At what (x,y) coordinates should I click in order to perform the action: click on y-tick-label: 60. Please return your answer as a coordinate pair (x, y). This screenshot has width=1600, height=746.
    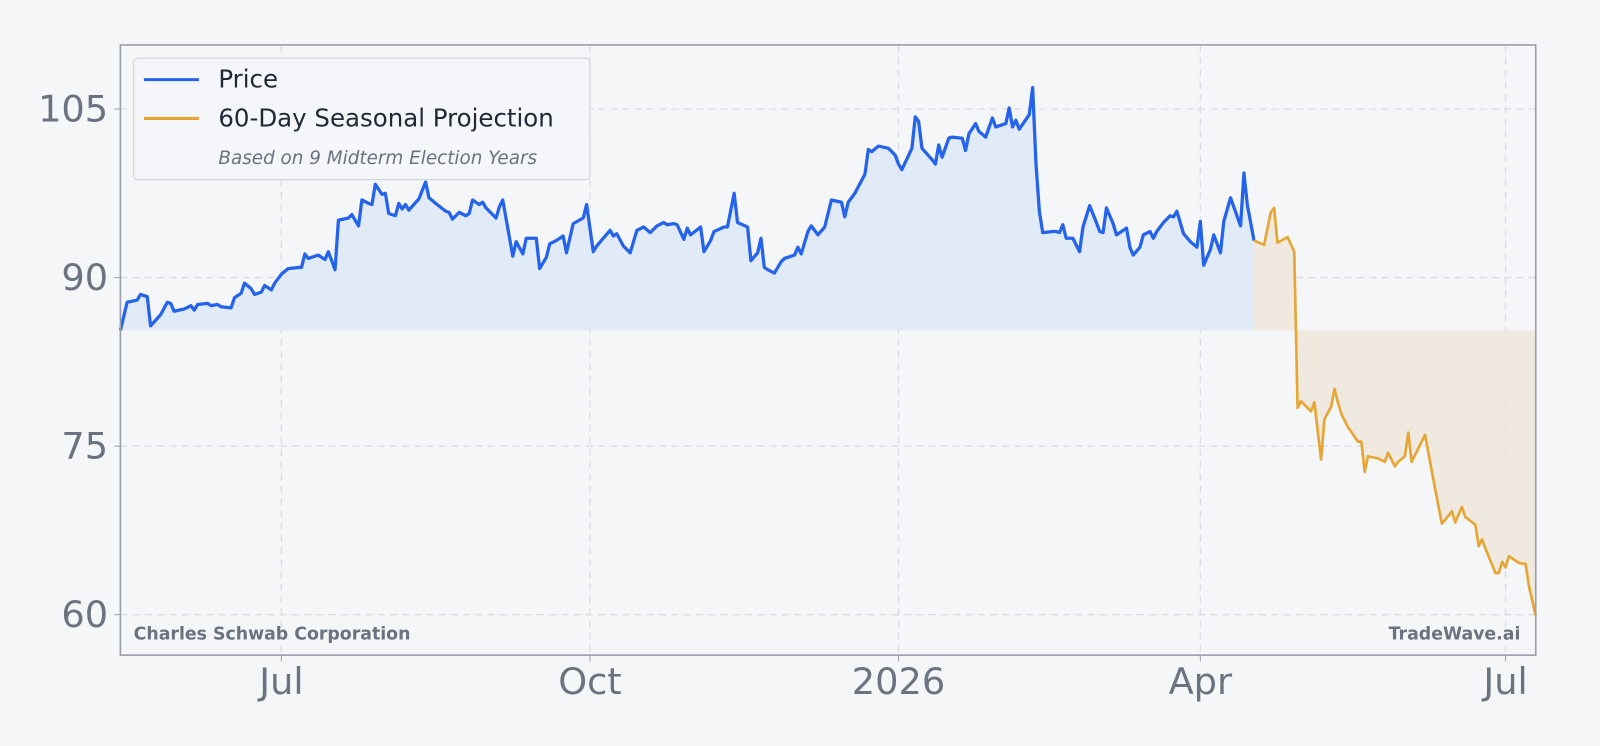
    Looking at the image, I should click on (84, 614).